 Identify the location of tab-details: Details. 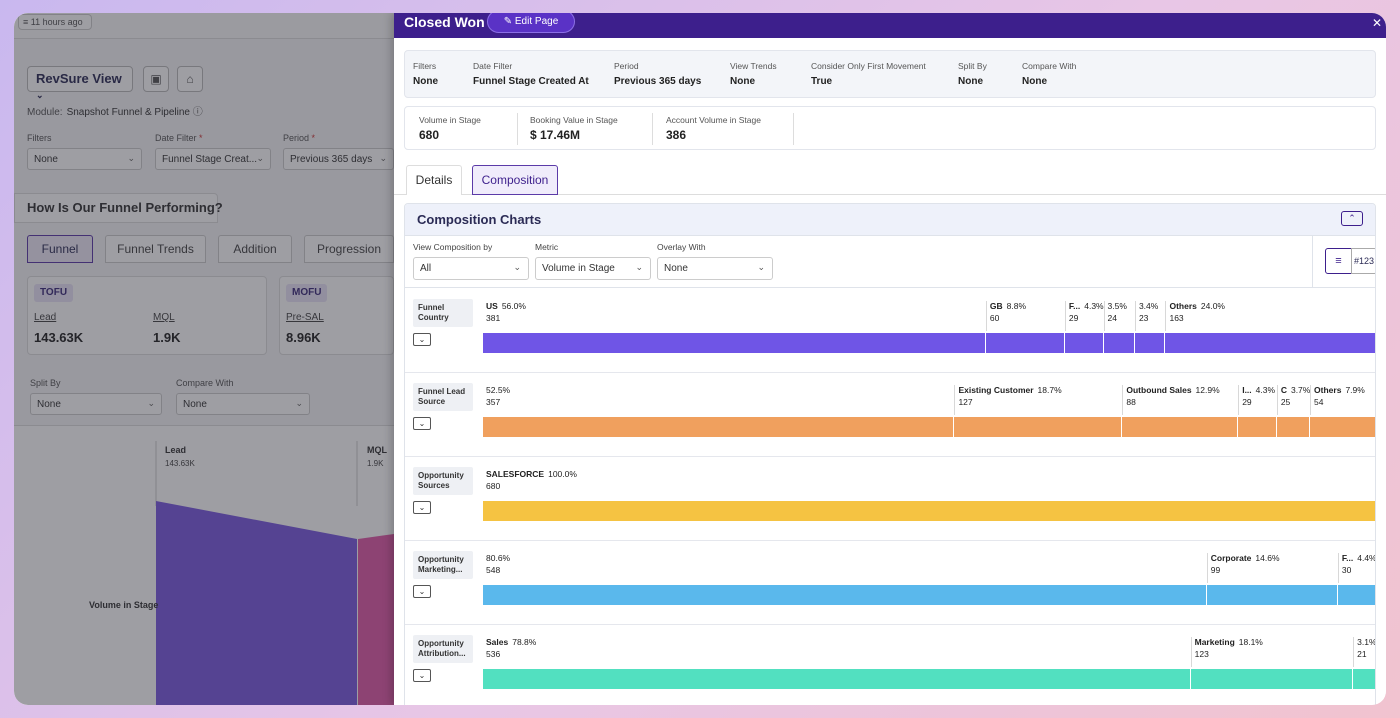
(434, 180).